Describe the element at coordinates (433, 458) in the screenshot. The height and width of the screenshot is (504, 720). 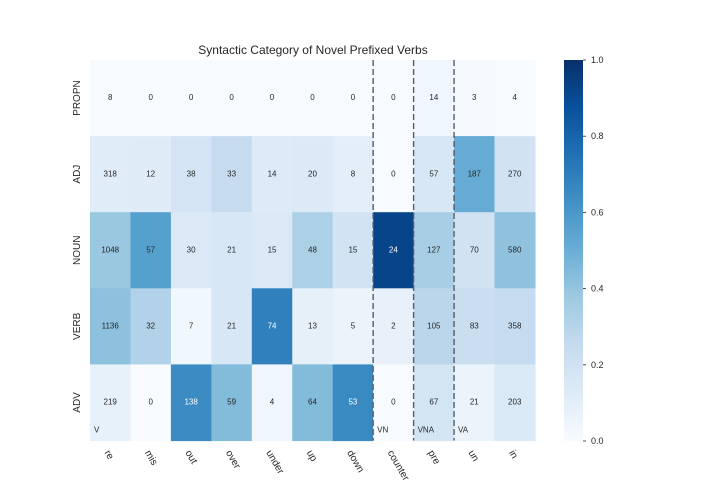
I see `x-tick-label: pre` at that location.